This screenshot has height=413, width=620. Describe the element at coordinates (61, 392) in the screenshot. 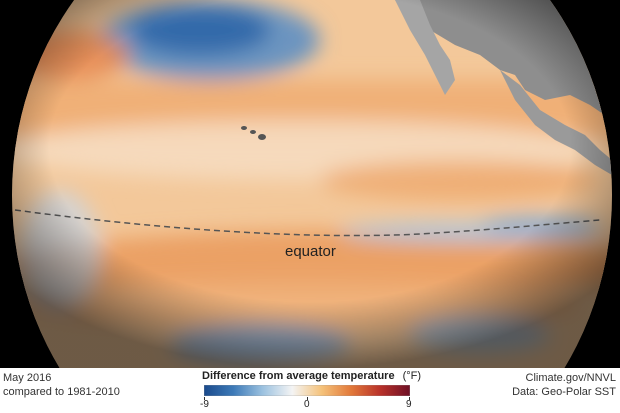

I see `baseline-line: compared to 1981-2010` at that location.